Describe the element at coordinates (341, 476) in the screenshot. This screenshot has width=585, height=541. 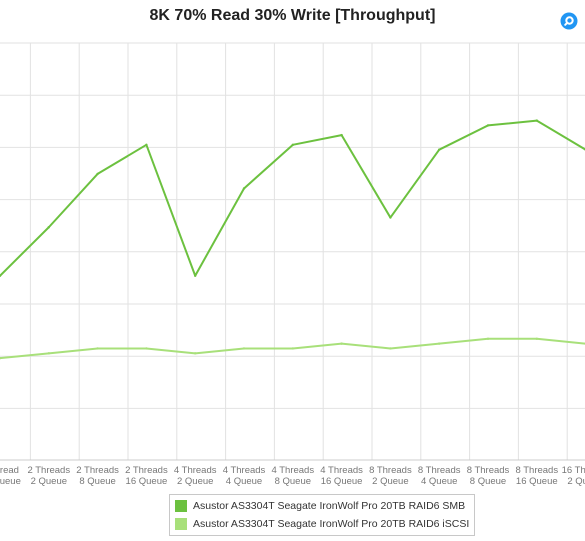
I see `x-tick-label: 4 Threads 16 Queue` at that location.